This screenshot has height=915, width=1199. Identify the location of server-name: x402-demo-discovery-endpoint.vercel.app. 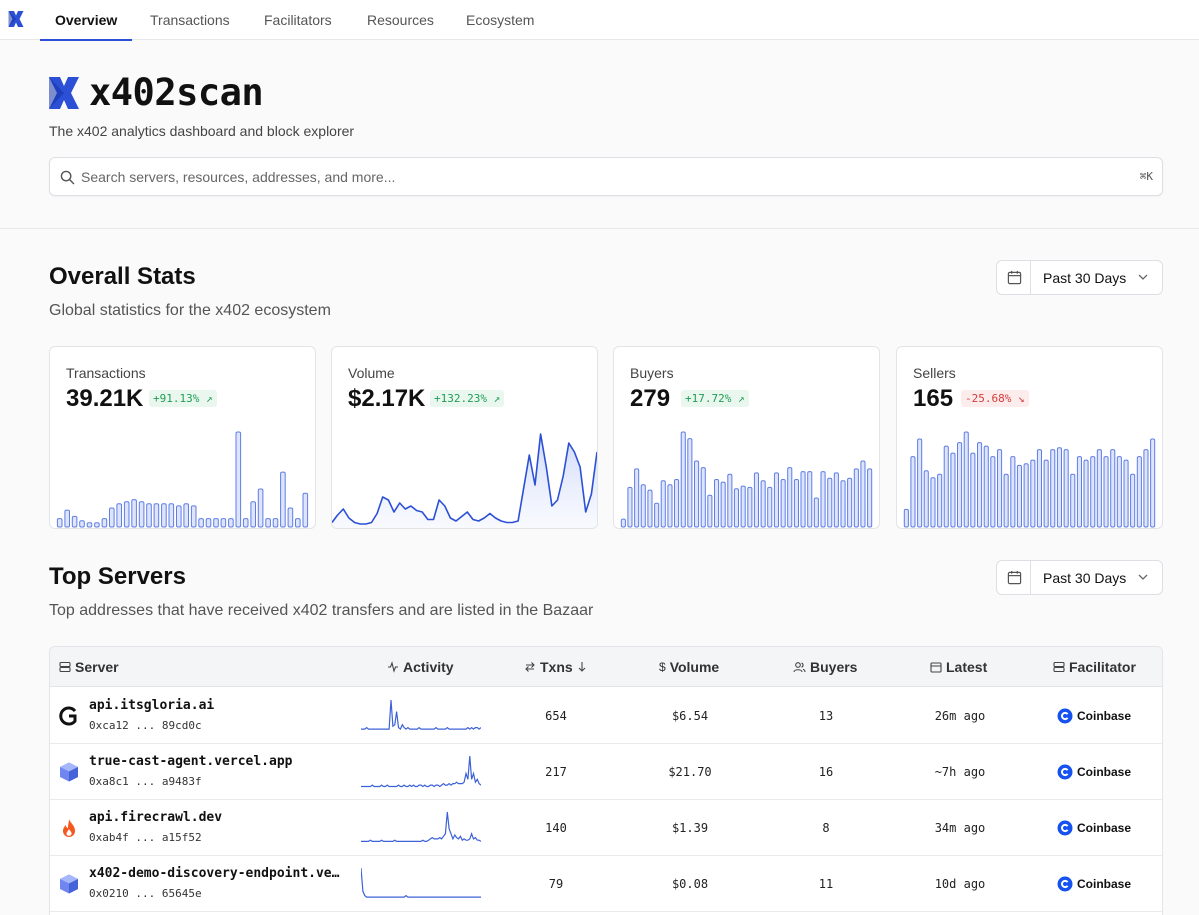
(218, 873).